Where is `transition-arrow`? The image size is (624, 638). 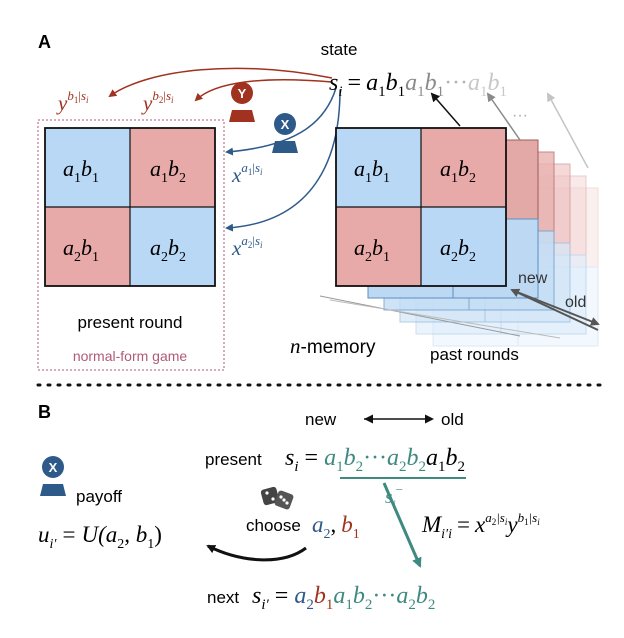 transition-arrow is located at coordinates (402, 525).